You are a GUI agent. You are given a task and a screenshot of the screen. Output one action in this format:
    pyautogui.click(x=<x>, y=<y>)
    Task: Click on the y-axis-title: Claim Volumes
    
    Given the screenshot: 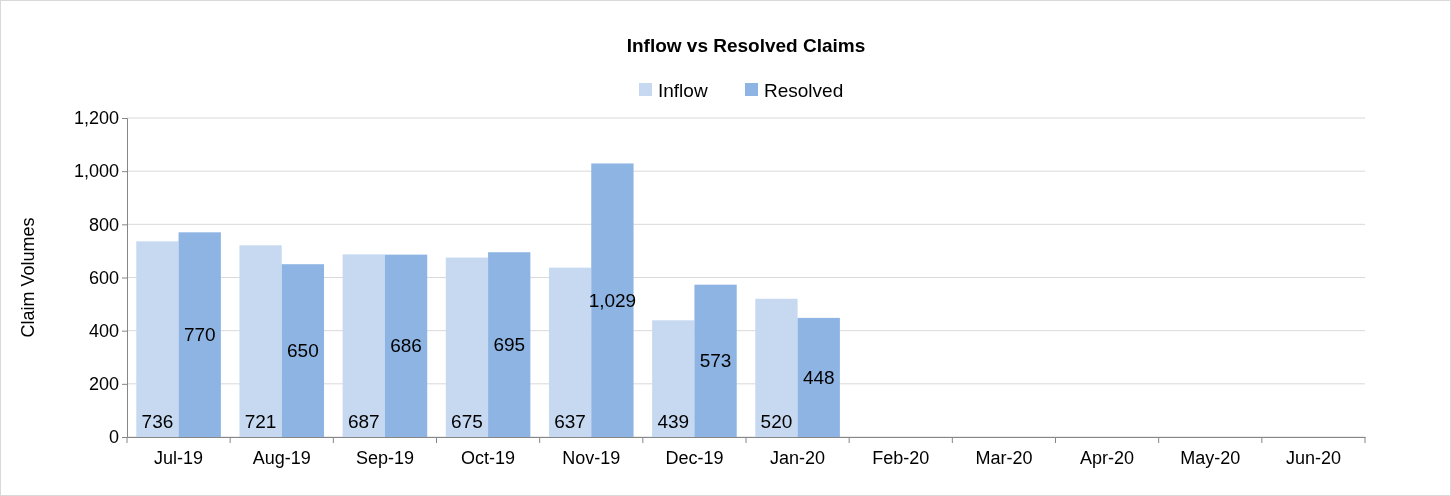 What is the action you would take?
    pyautogui.click(x=28, y=277)
    